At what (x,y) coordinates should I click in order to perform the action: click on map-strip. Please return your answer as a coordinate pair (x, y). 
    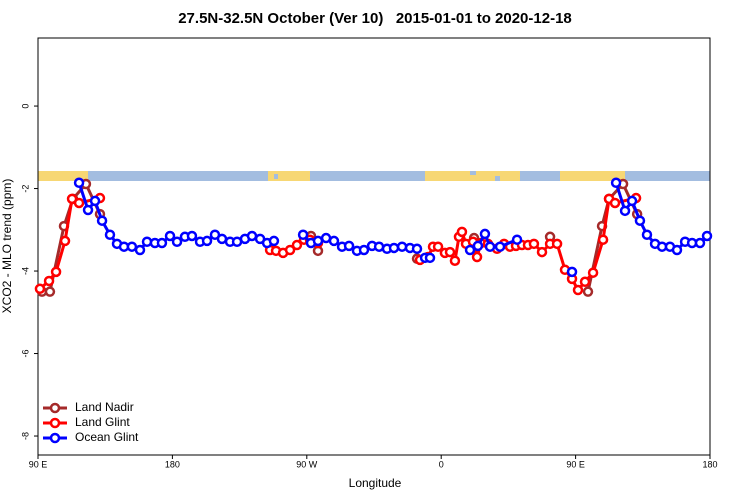
    Looking at the image, I should click on (374, 176).